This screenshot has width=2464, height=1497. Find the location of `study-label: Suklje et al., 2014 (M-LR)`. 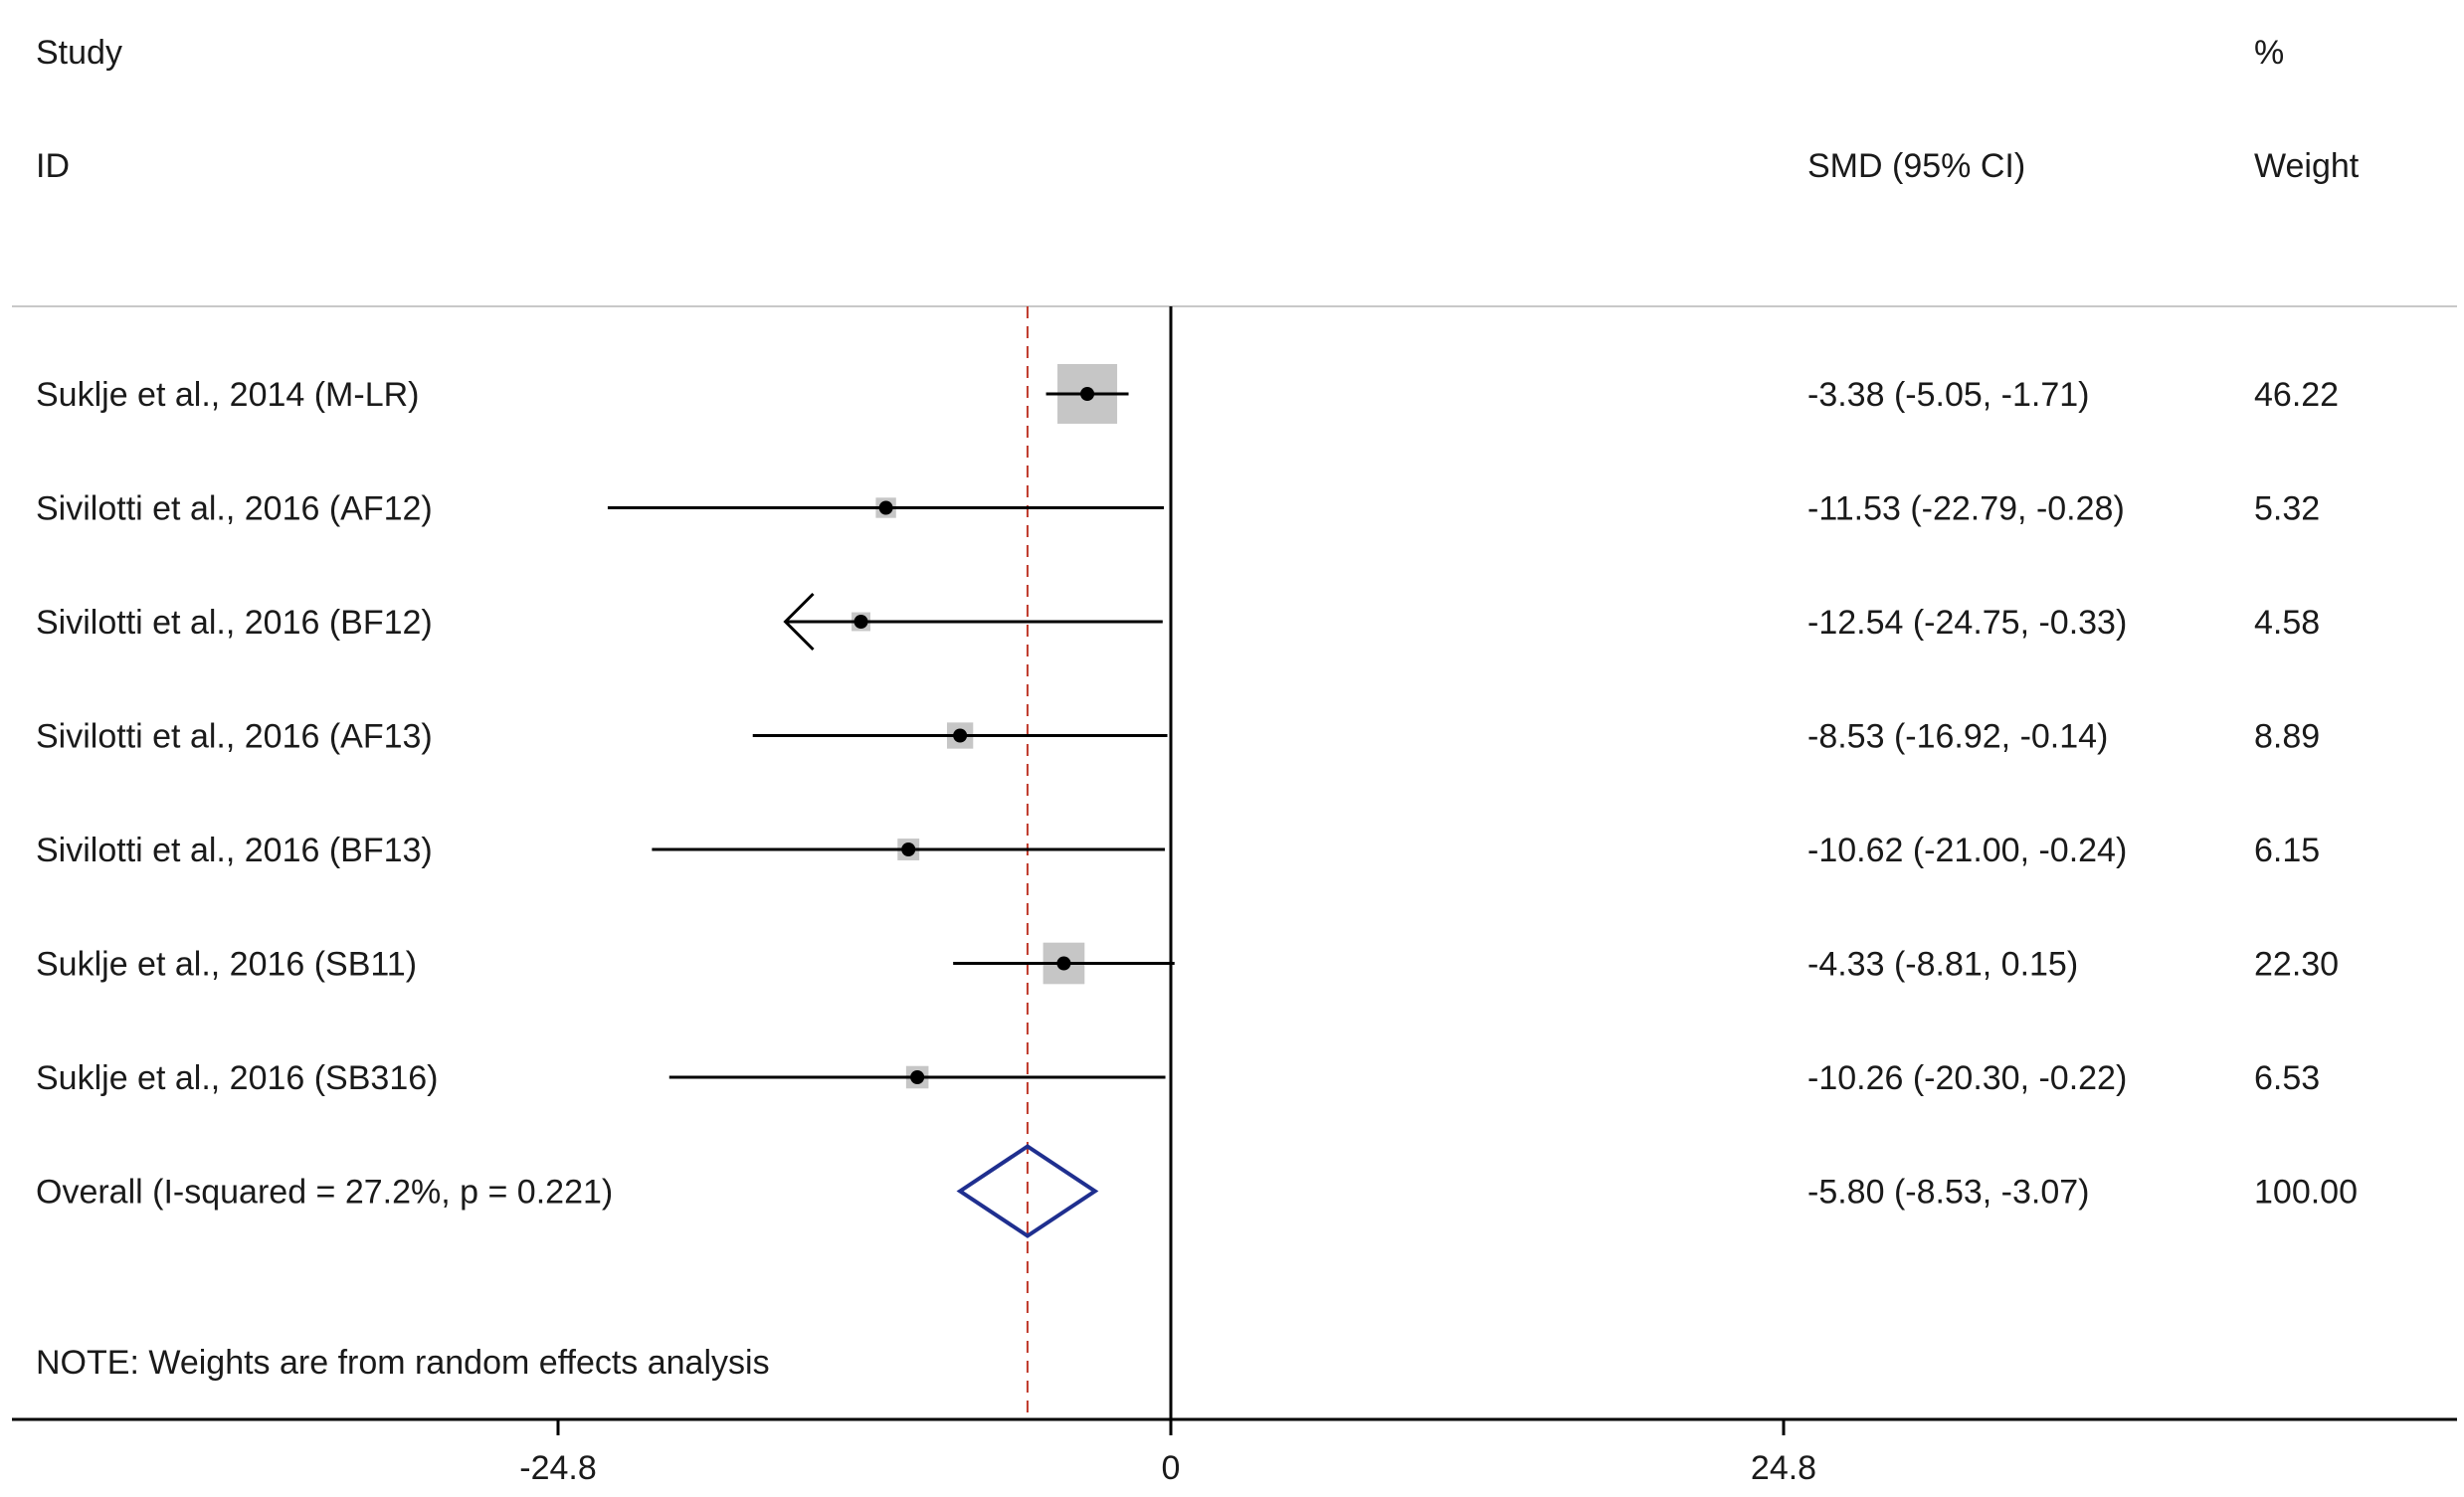

study-label: Suklje et al., 2014 (M-LR) is located at coordinates (228, 395).